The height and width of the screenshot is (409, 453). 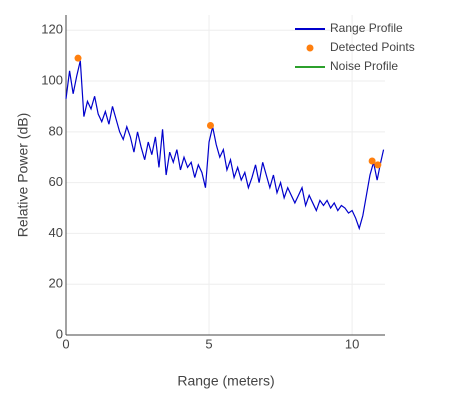 I want to click on y-tick-label: 120, so click(x=52, y=29).